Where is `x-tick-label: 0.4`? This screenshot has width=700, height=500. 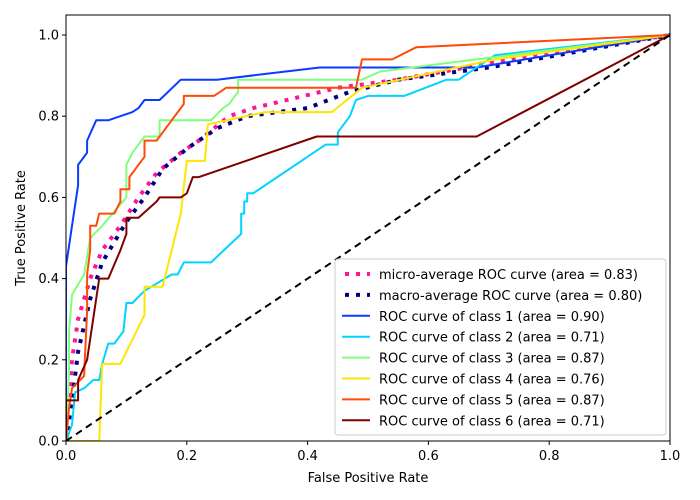
x-tick-label: 0.4 is located at coordinates (307, 456).